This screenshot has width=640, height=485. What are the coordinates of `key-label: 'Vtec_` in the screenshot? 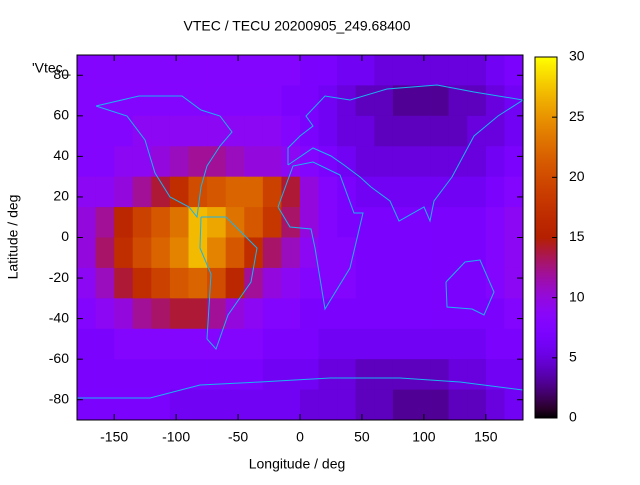 It's located at (51, 68).